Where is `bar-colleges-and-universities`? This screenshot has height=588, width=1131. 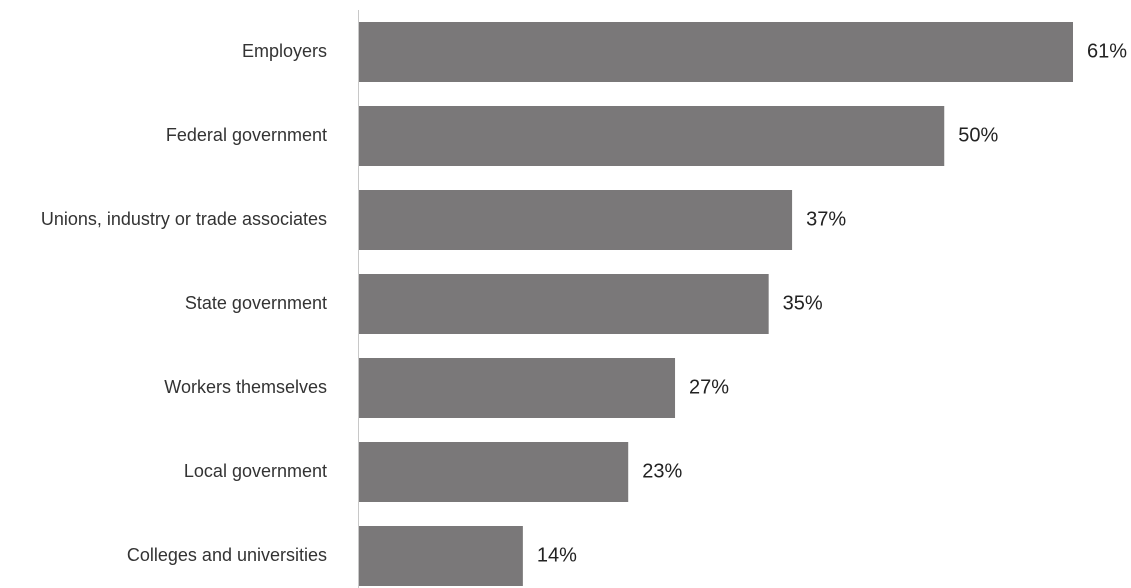 bar-colleges-and-universities is located at coordinates (441, 556).